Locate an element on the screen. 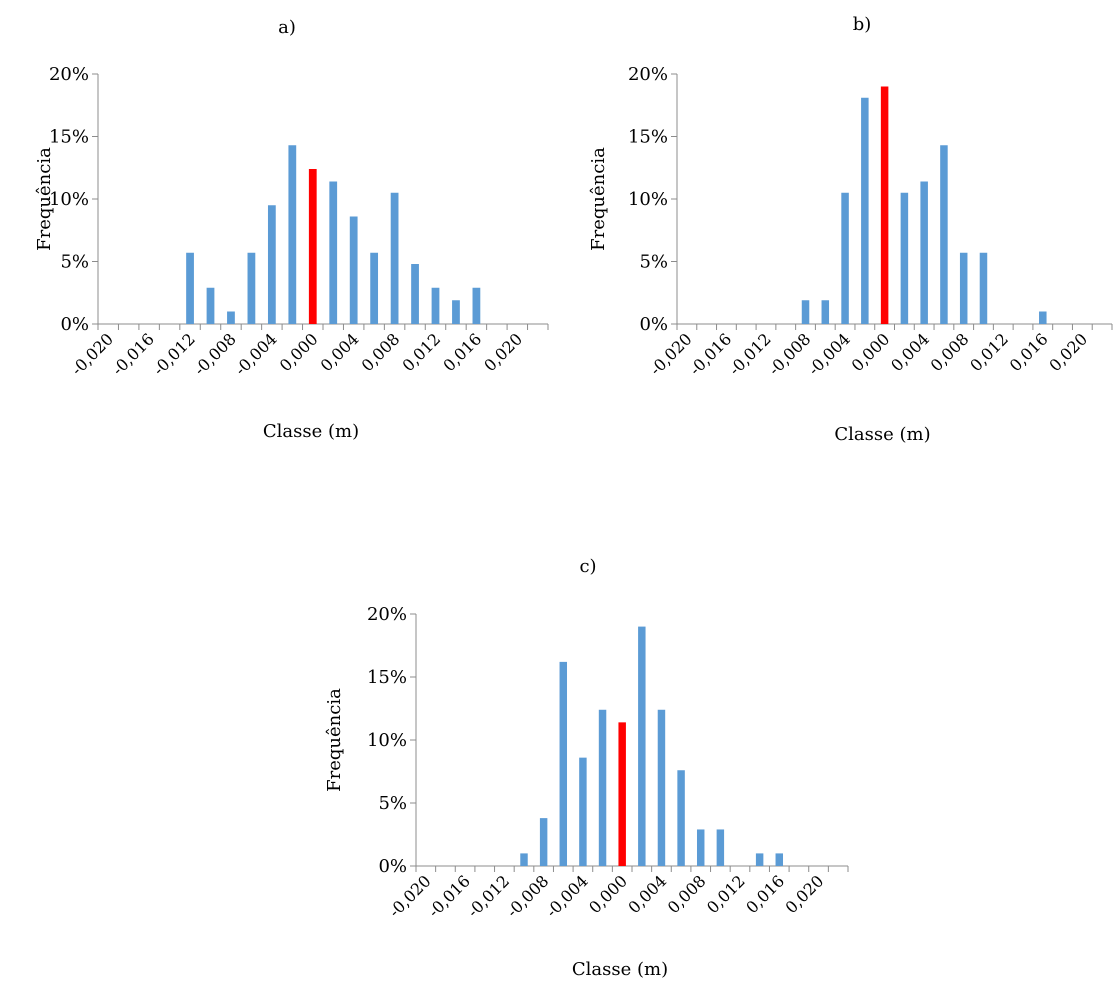 The width and height of the screenshot is (1115, 985). panel-title: a) is located at coordinates (287, 27).